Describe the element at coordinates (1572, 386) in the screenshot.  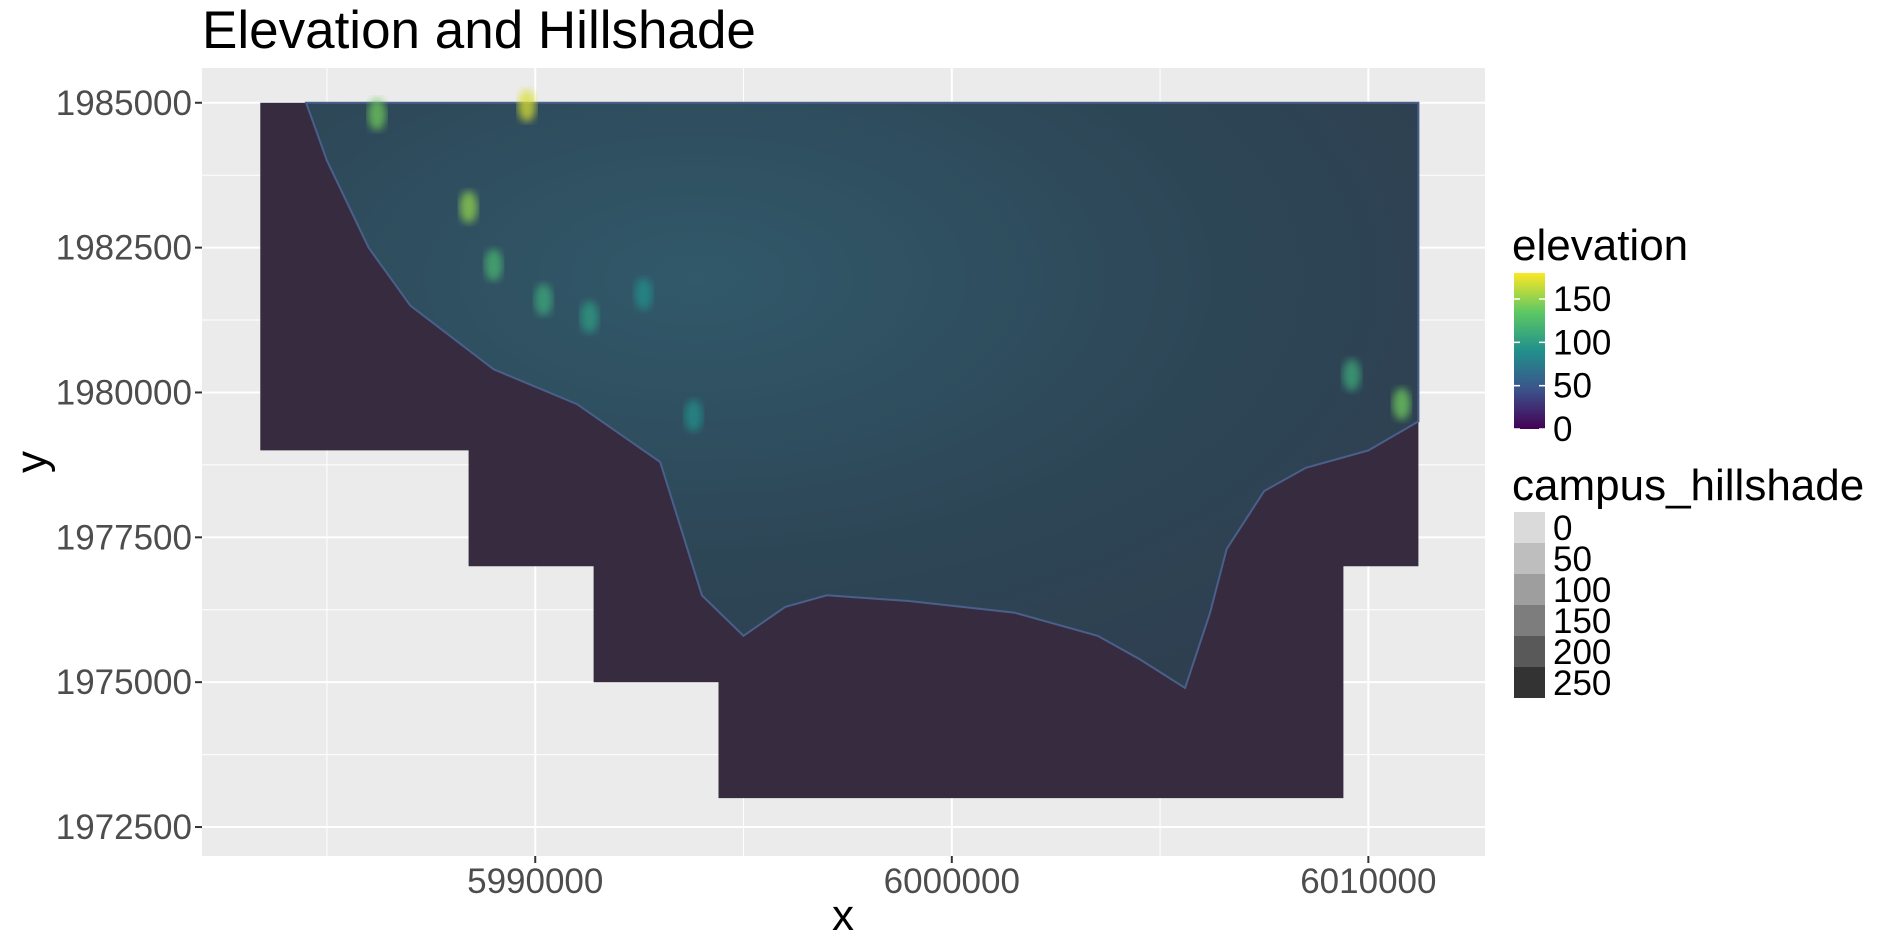
I see `elevation-legend-label: 50` at that location.